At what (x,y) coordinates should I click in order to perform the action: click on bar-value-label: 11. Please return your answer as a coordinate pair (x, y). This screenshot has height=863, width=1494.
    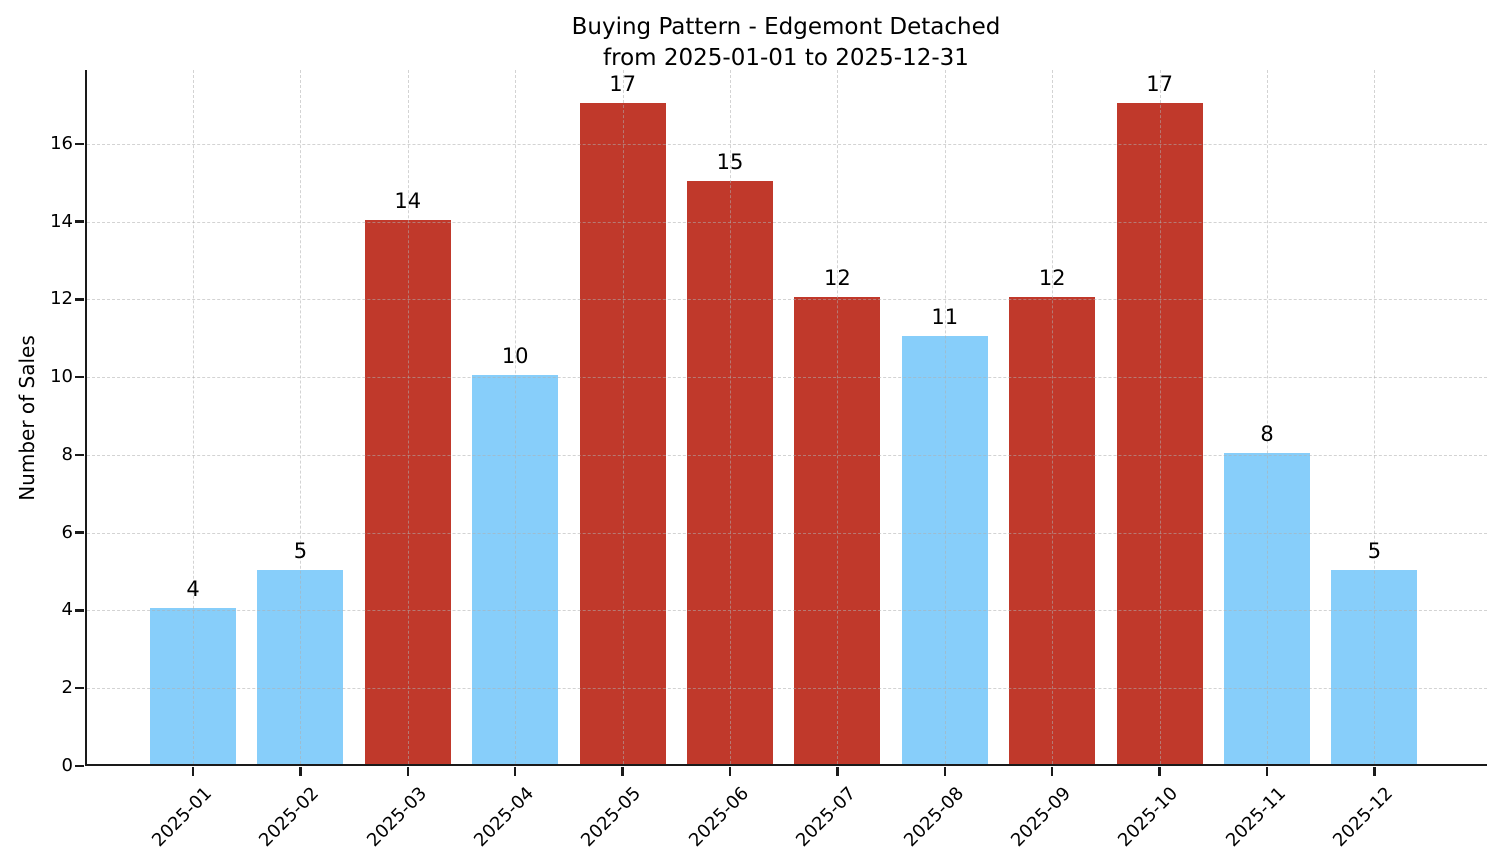
    Looking at the image, I should click on (945, 317).